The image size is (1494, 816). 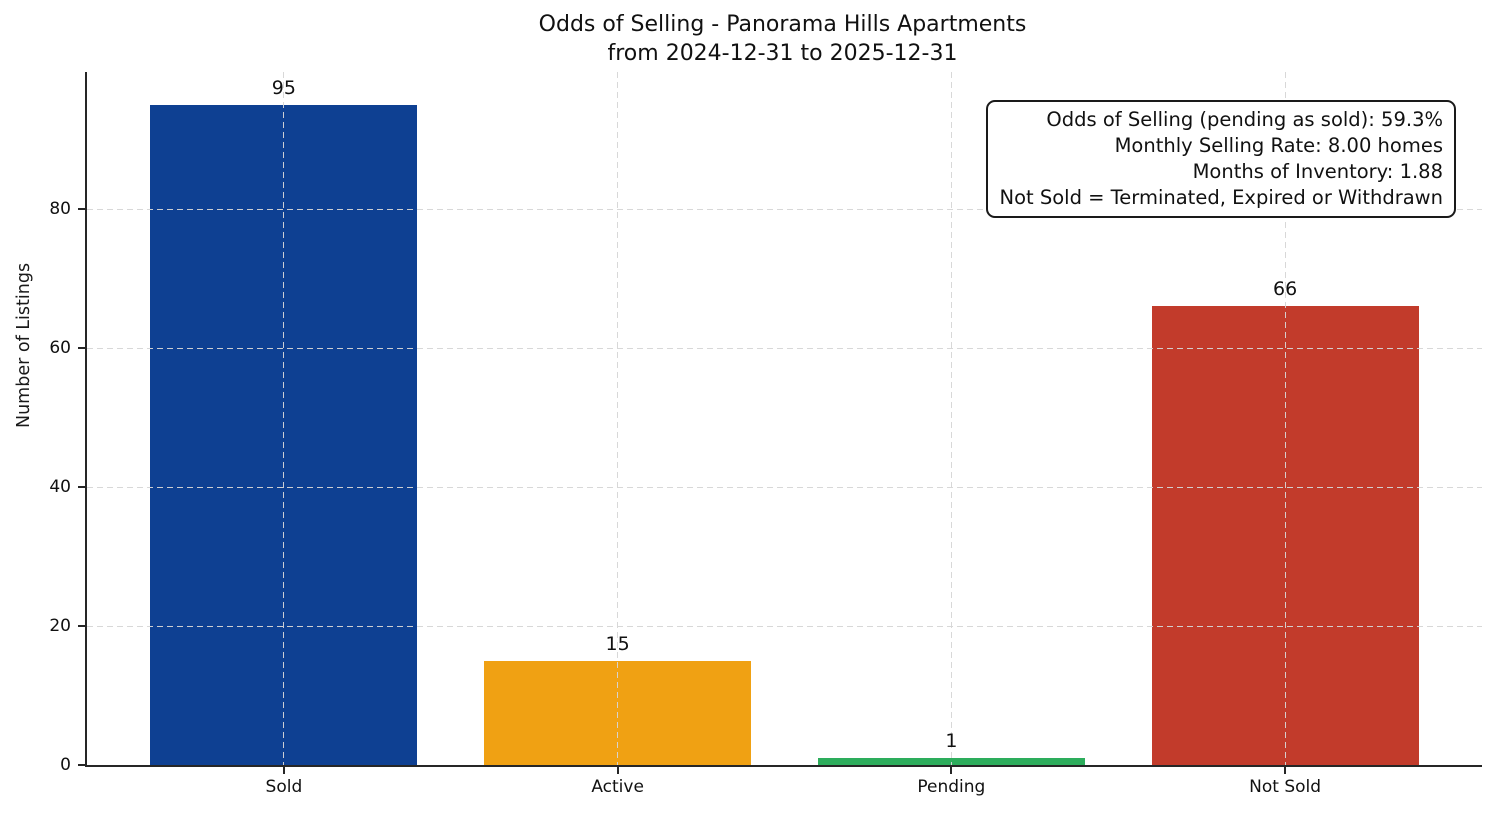 I want to click on x-tick-label: Sold, so click(x=284, y=787).